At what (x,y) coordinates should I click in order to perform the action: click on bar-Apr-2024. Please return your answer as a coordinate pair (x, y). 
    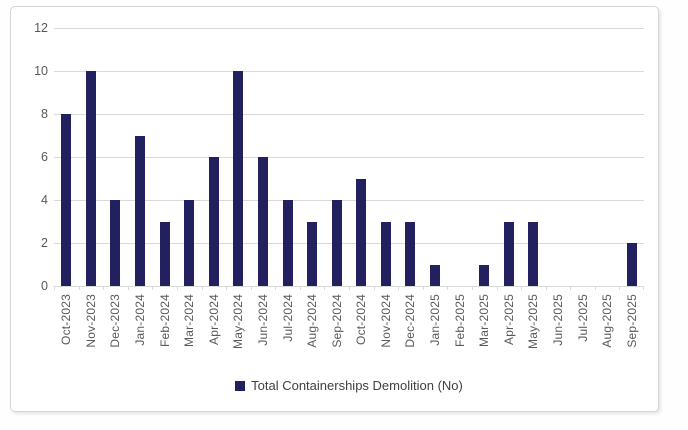
    Looking at the image, I should click on (213, 221).